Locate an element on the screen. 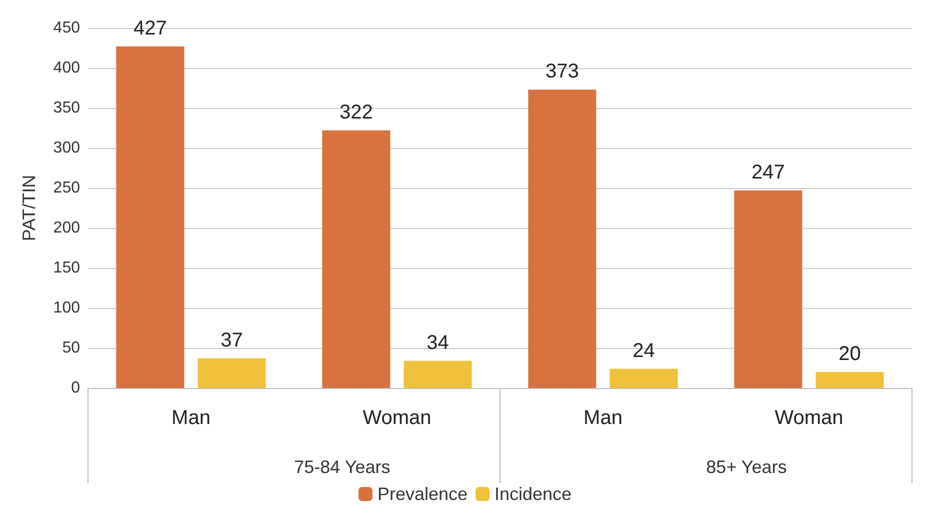  data-label: 20 is located at coordinates (849, 354).